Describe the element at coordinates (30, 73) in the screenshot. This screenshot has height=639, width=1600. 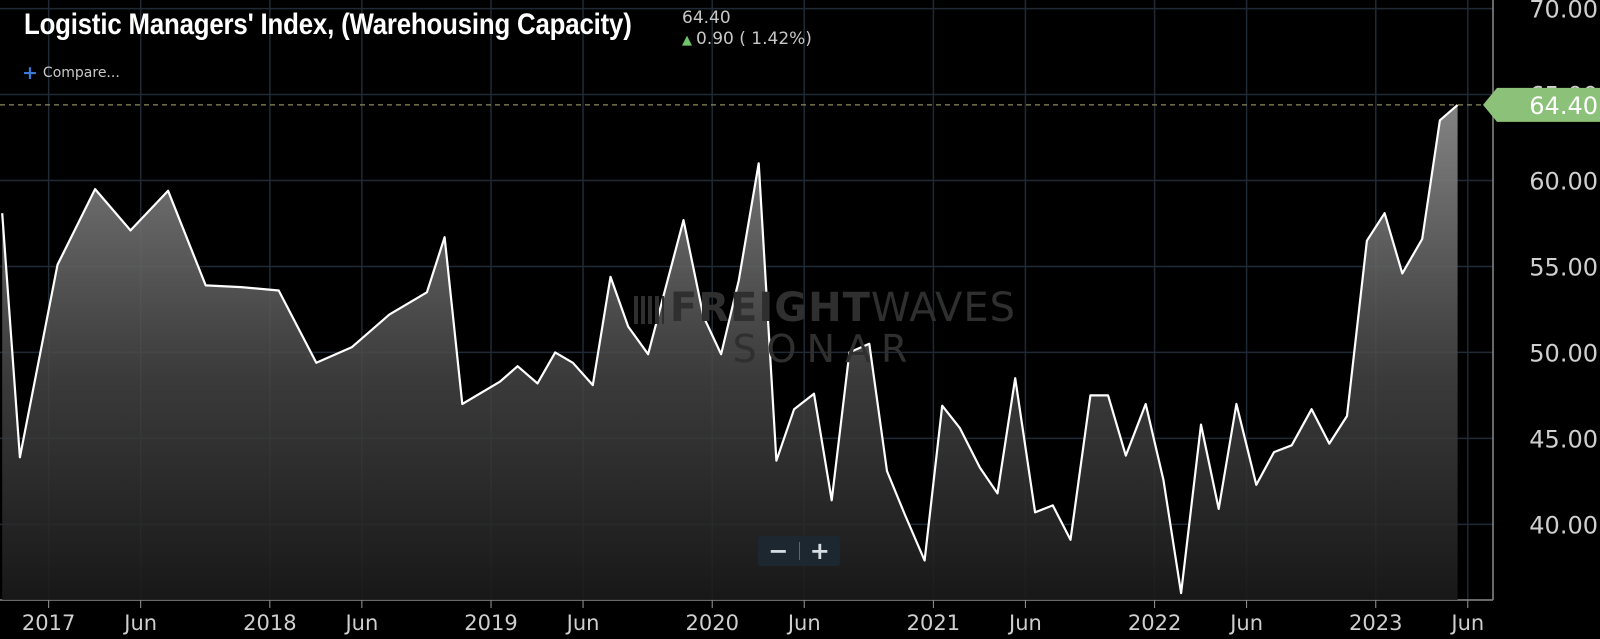
I see `plus-icon: +` at that location.